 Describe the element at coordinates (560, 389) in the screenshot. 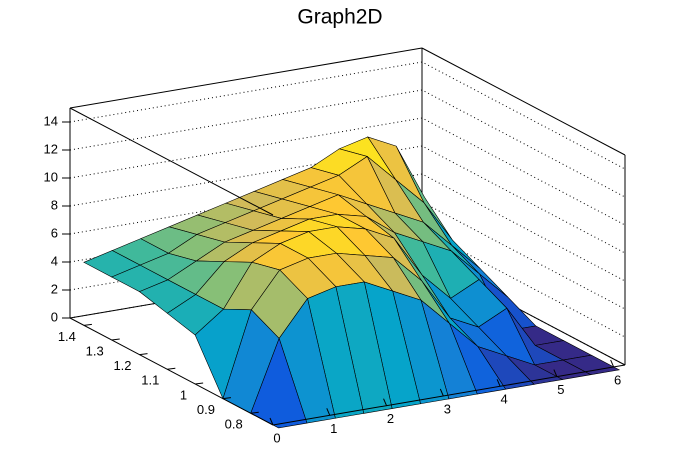

I see `x-tick-label: 5` at that location.